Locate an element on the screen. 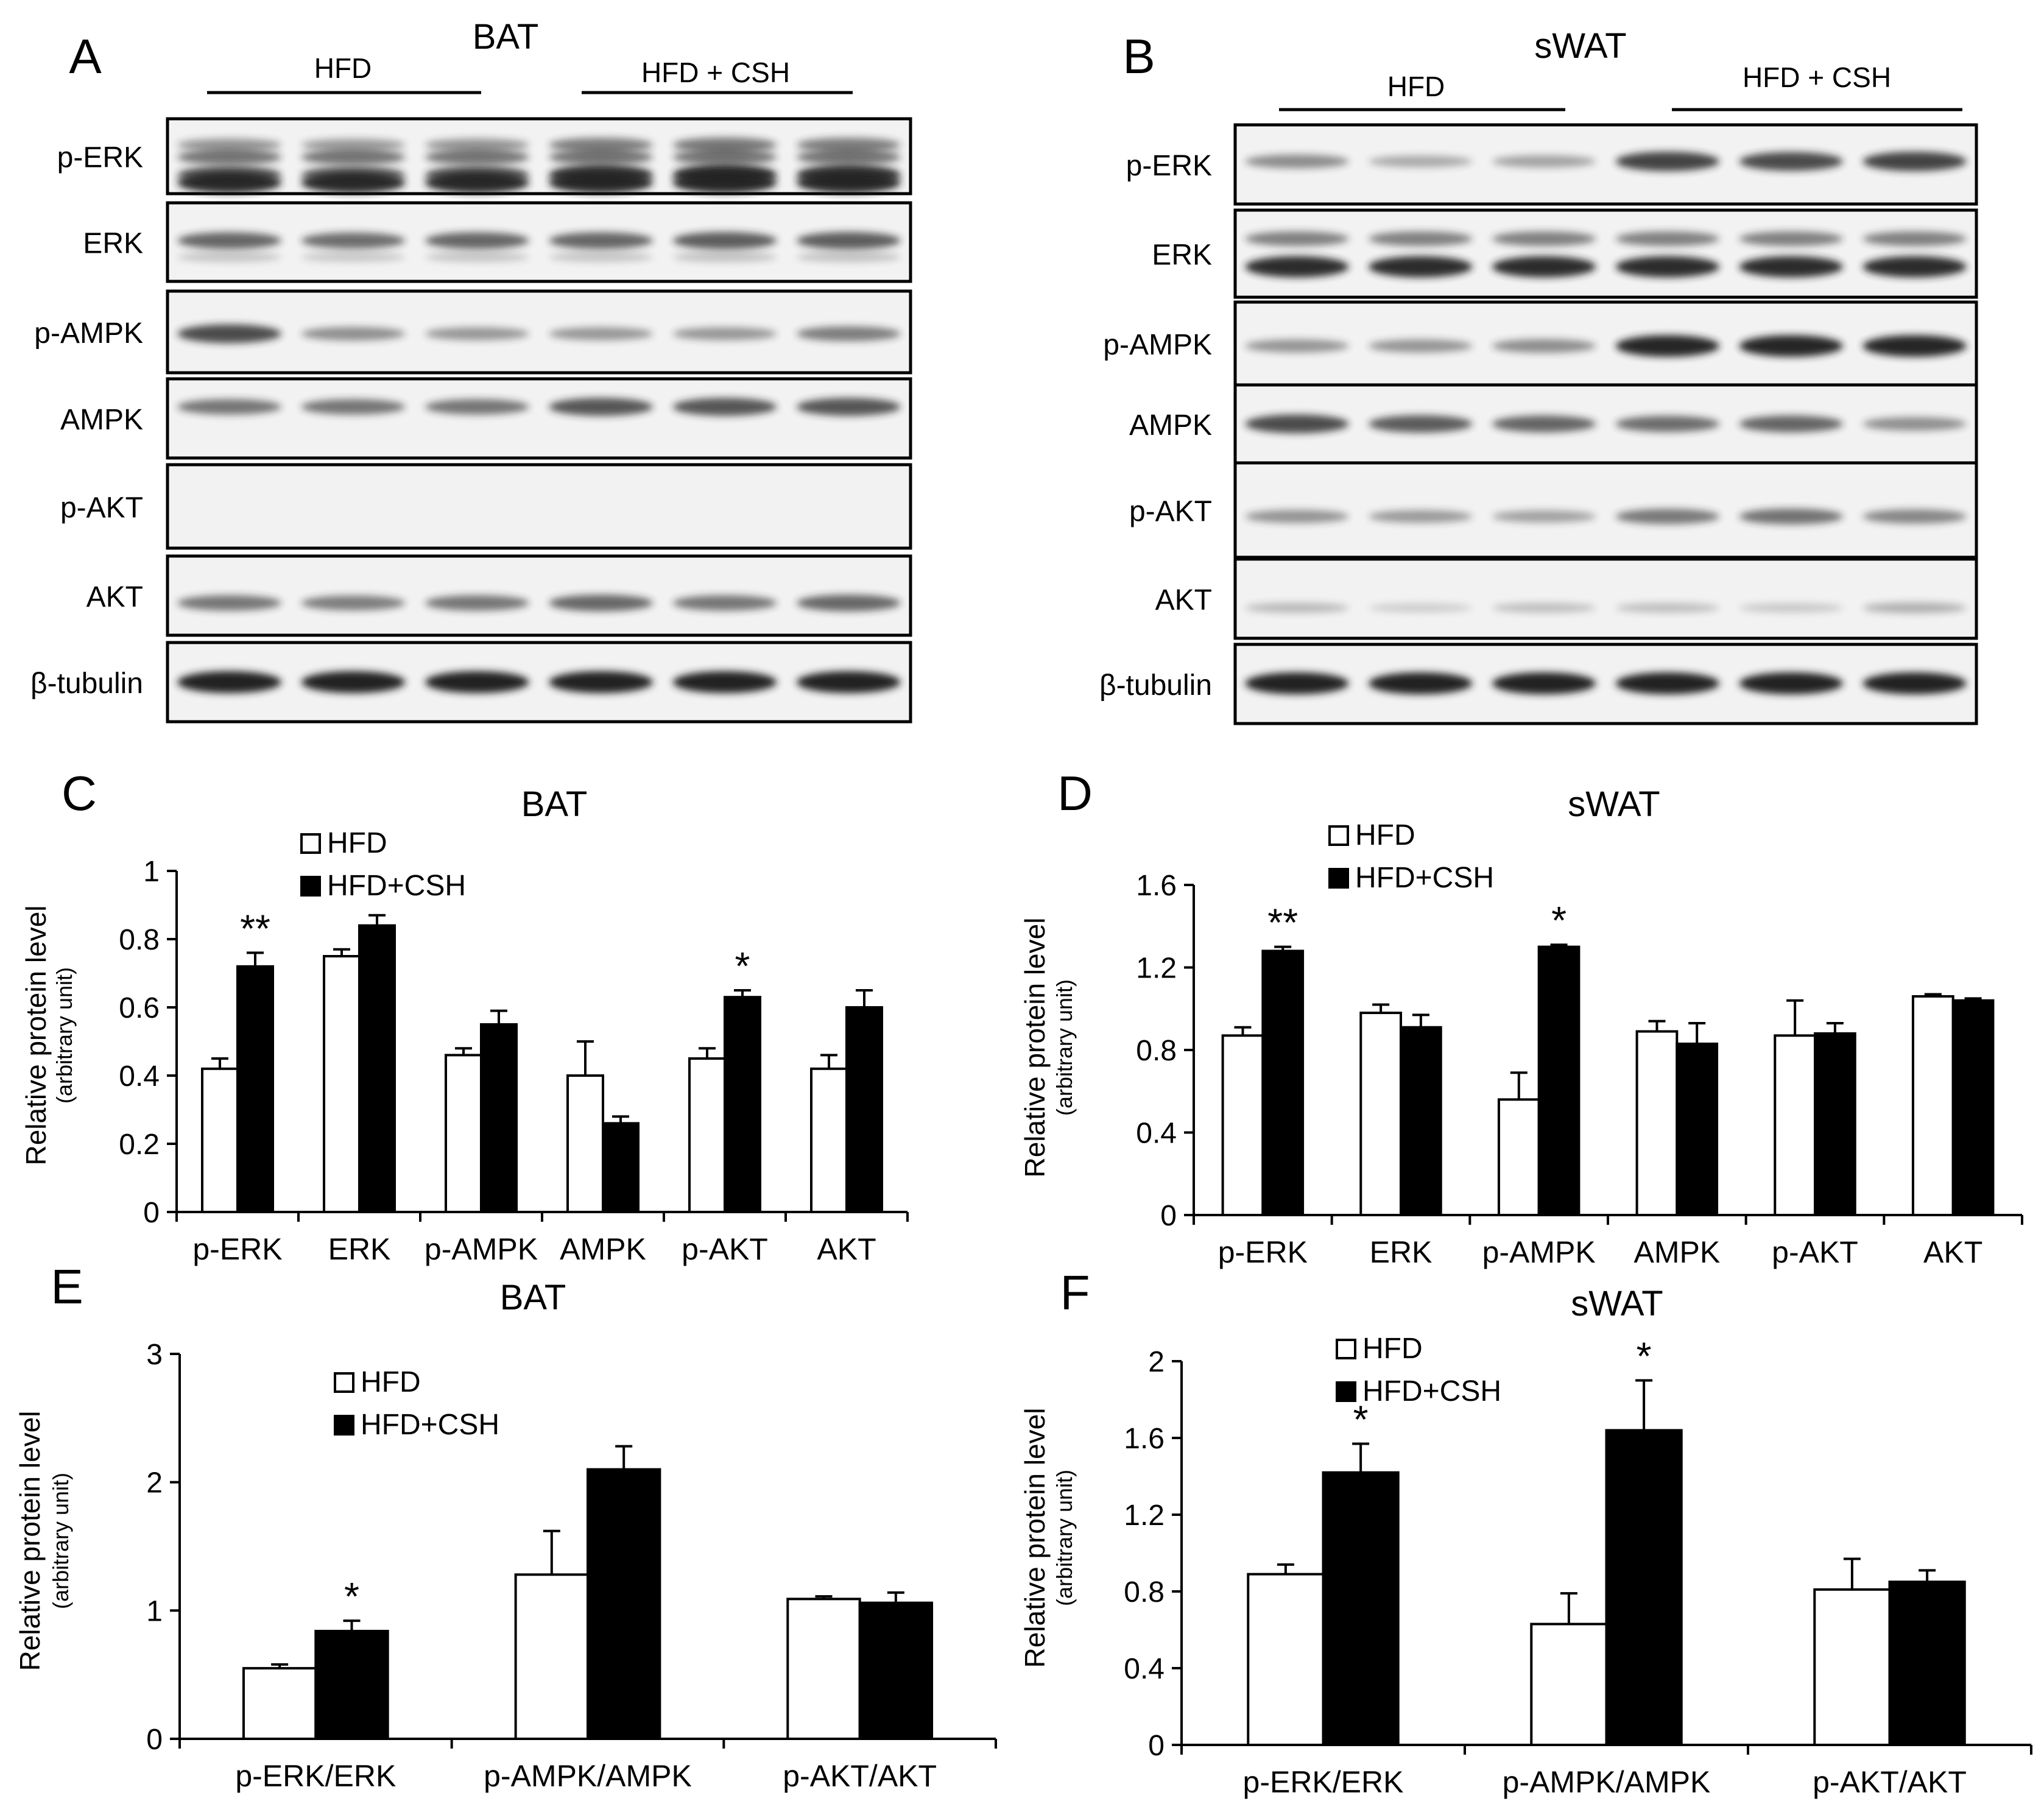 This screenshot has height=1818, width=2044. y-tick-label: 0 is located at coordinates (154, 1740).